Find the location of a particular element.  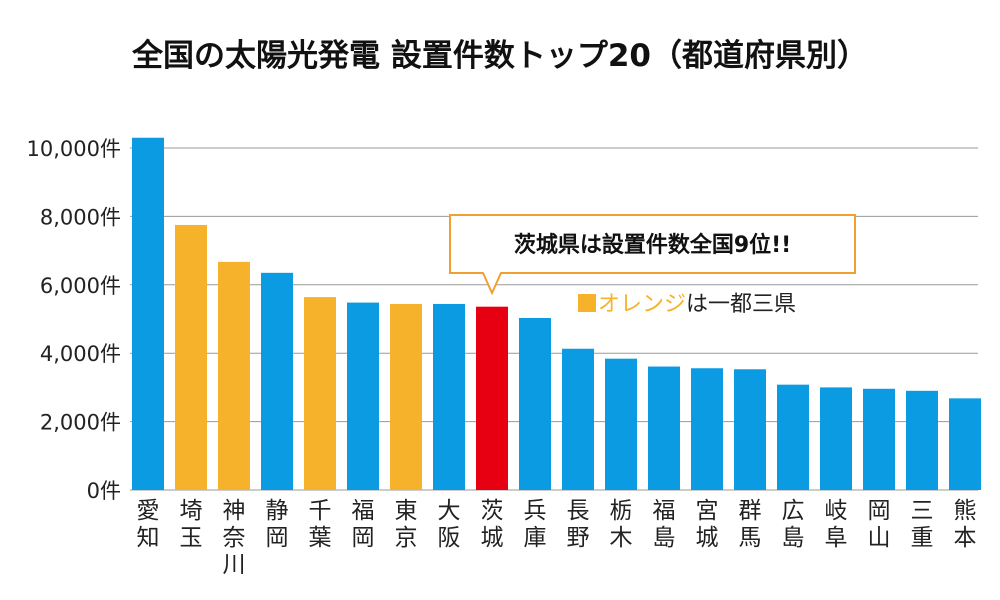

x-tick-label: 福岡 is located at coordinates (363, 524).